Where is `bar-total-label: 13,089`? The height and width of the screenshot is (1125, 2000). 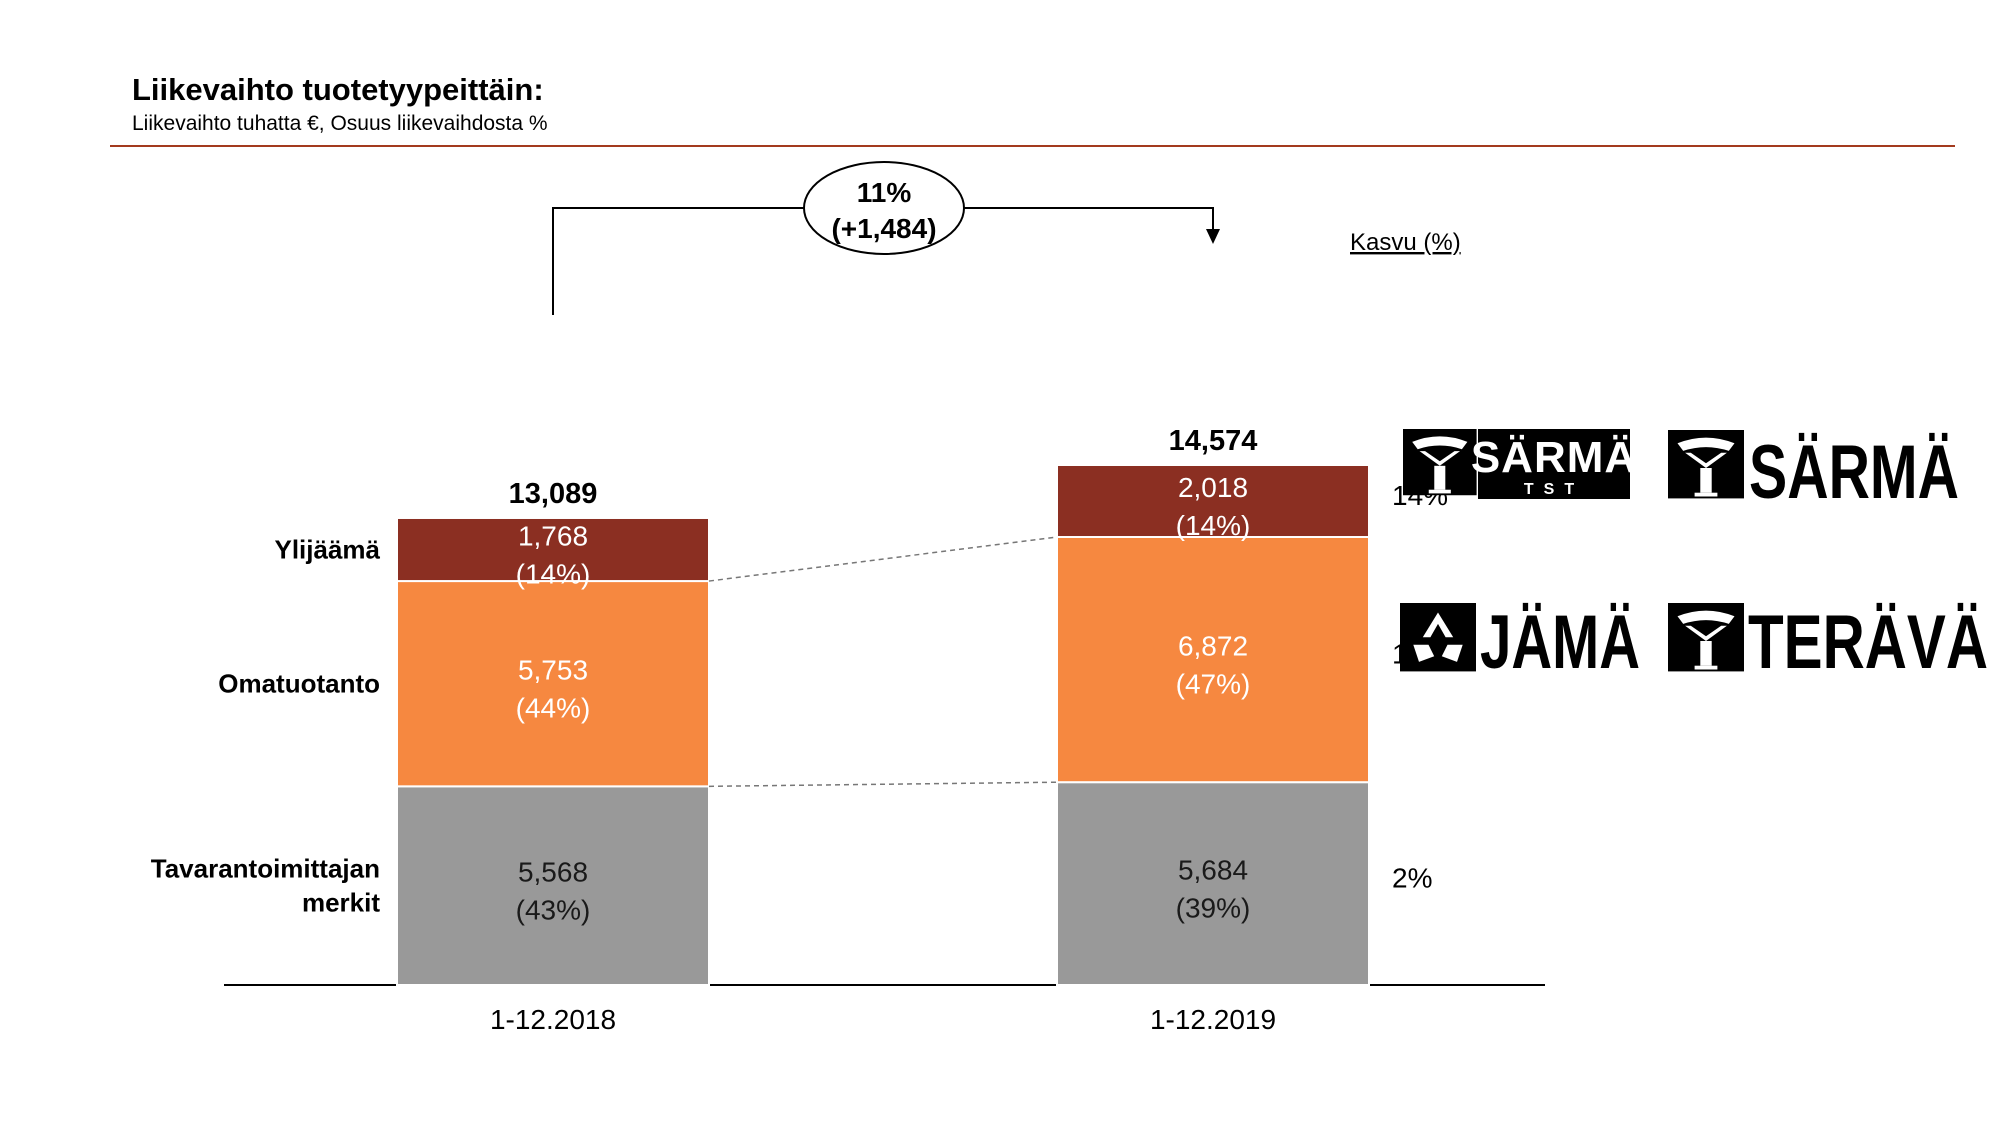
bar-total-label: 13,089 is located at coordinates (553, 494).